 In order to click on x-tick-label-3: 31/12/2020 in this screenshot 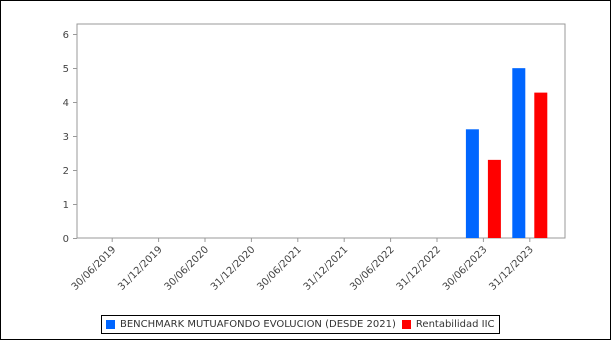, I will do `click(233, 268)`.